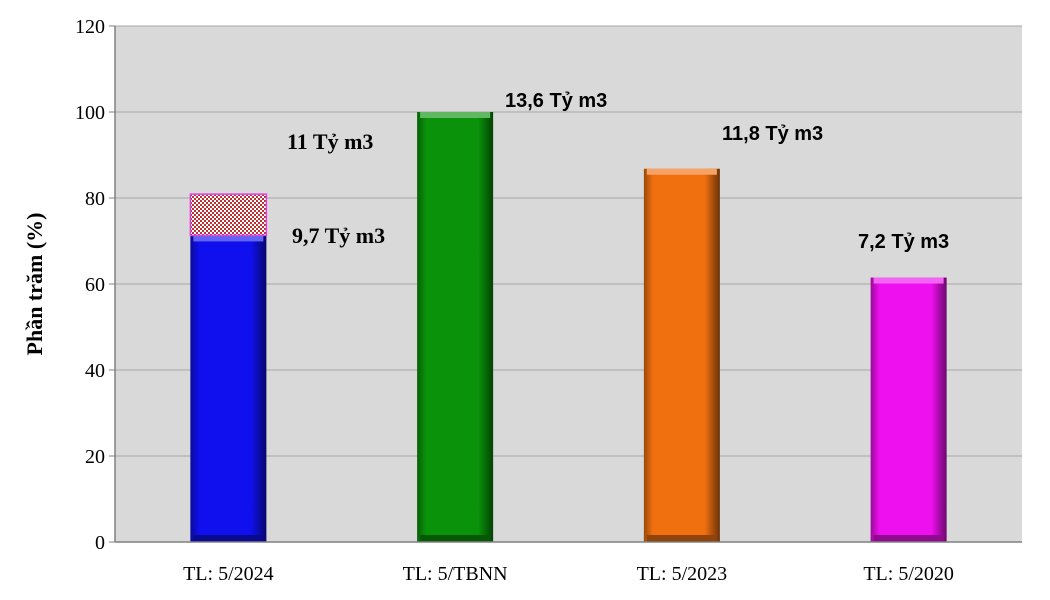 This screenshot has width=1050, height=600. What do you see at coordinates (903, 242) in the screenshot?
I see `data-label-2020: 7,2 Tỷ m3` at bounding box center [903, 242].